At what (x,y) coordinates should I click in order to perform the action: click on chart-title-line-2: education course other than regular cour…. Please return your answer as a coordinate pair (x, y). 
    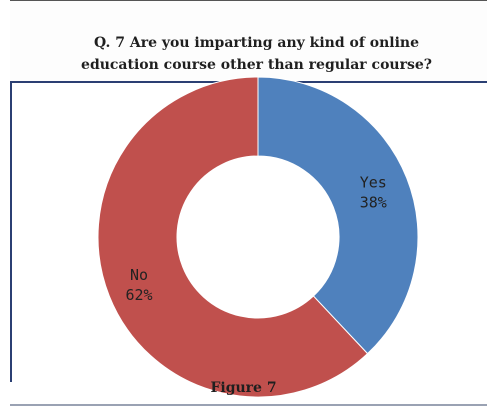
    Looking at the image, I should click on (256, 65).